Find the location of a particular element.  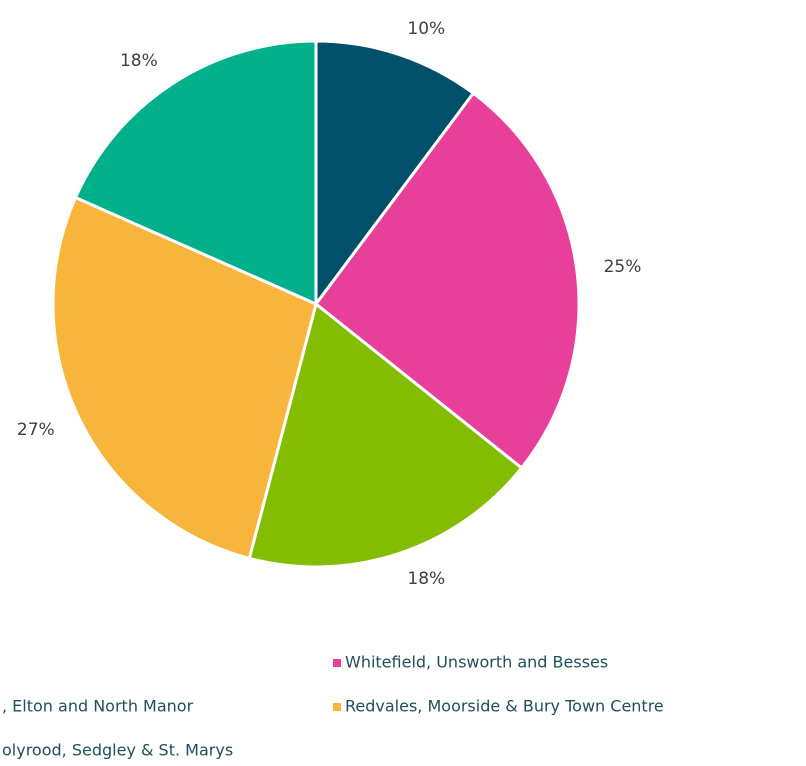

data-label: 10% is located at coordinates (426, 29).